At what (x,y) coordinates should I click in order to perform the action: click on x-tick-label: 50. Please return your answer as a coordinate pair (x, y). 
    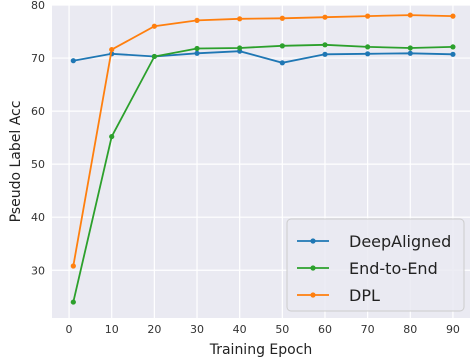
    Looking at the image, I should click on (282, 329).